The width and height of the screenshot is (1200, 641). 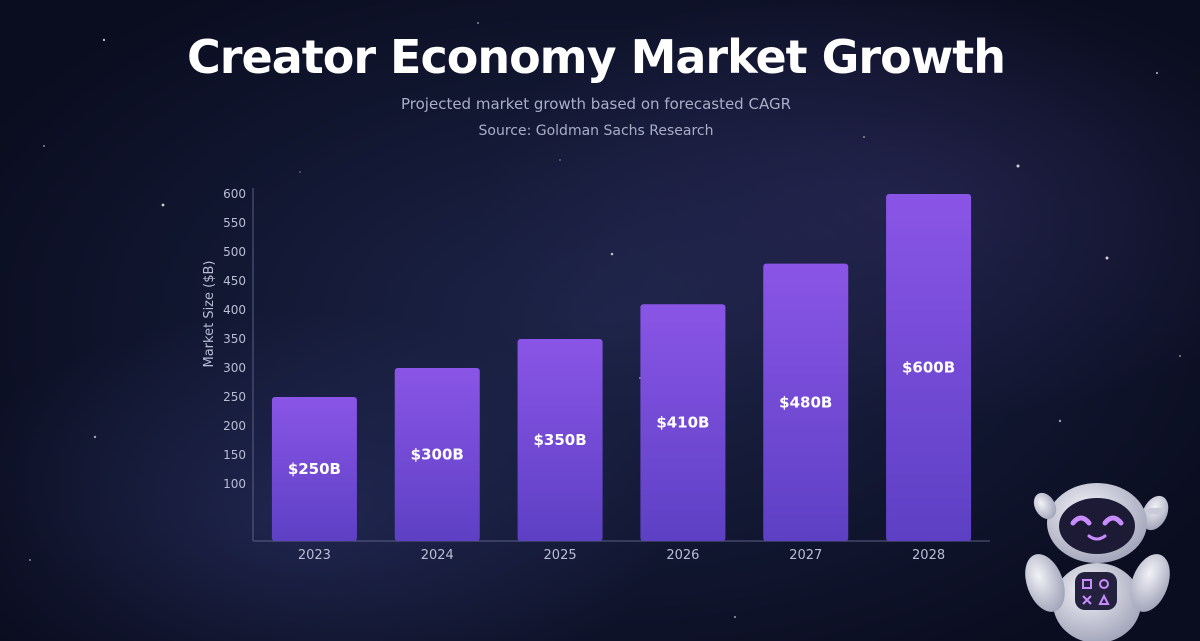 I want to click on data-label: $480B, so click(x=805, y=402).